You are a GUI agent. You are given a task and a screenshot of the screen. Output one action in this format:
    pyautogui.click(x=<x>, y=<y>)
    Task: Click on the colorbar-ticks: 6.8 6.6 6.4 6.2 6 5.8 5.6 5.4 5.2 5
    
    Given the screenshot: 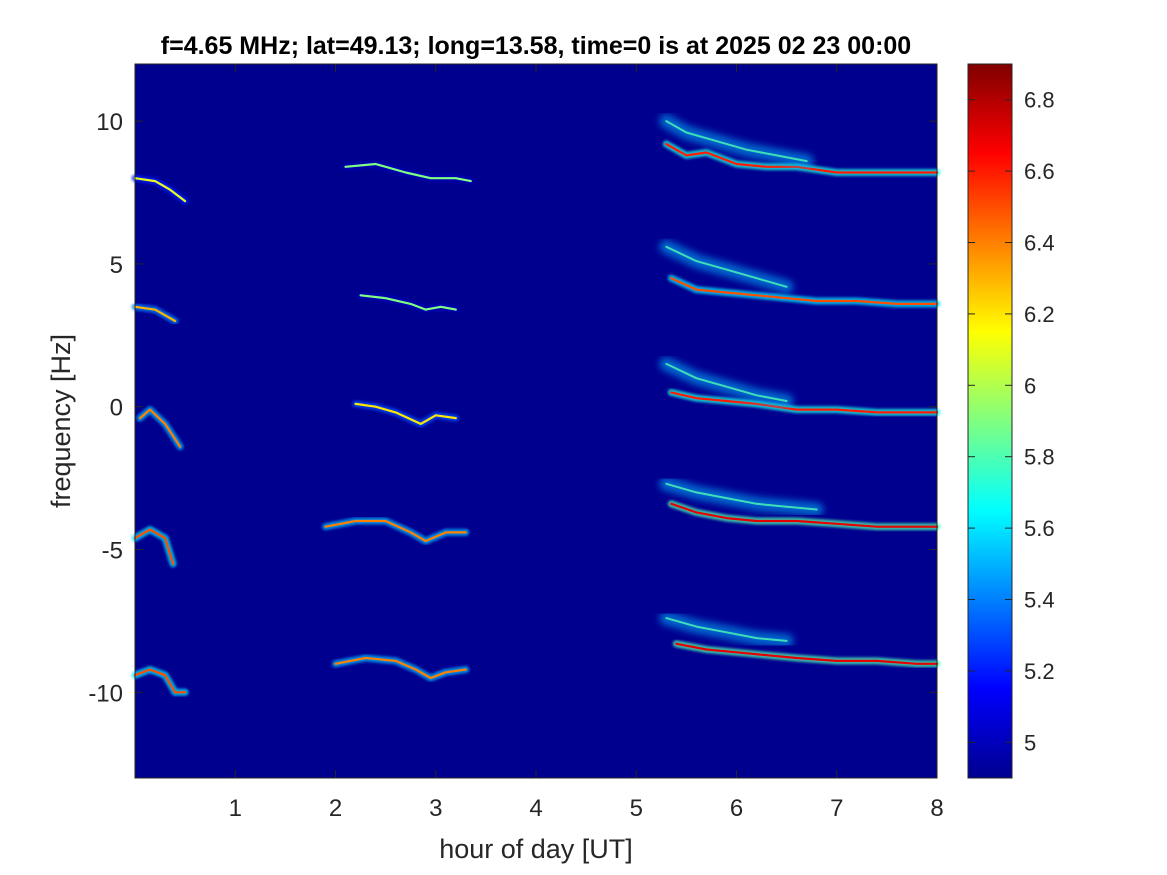 What is the action you would take?
    pyautogui.click(x=1011, y=421)
    